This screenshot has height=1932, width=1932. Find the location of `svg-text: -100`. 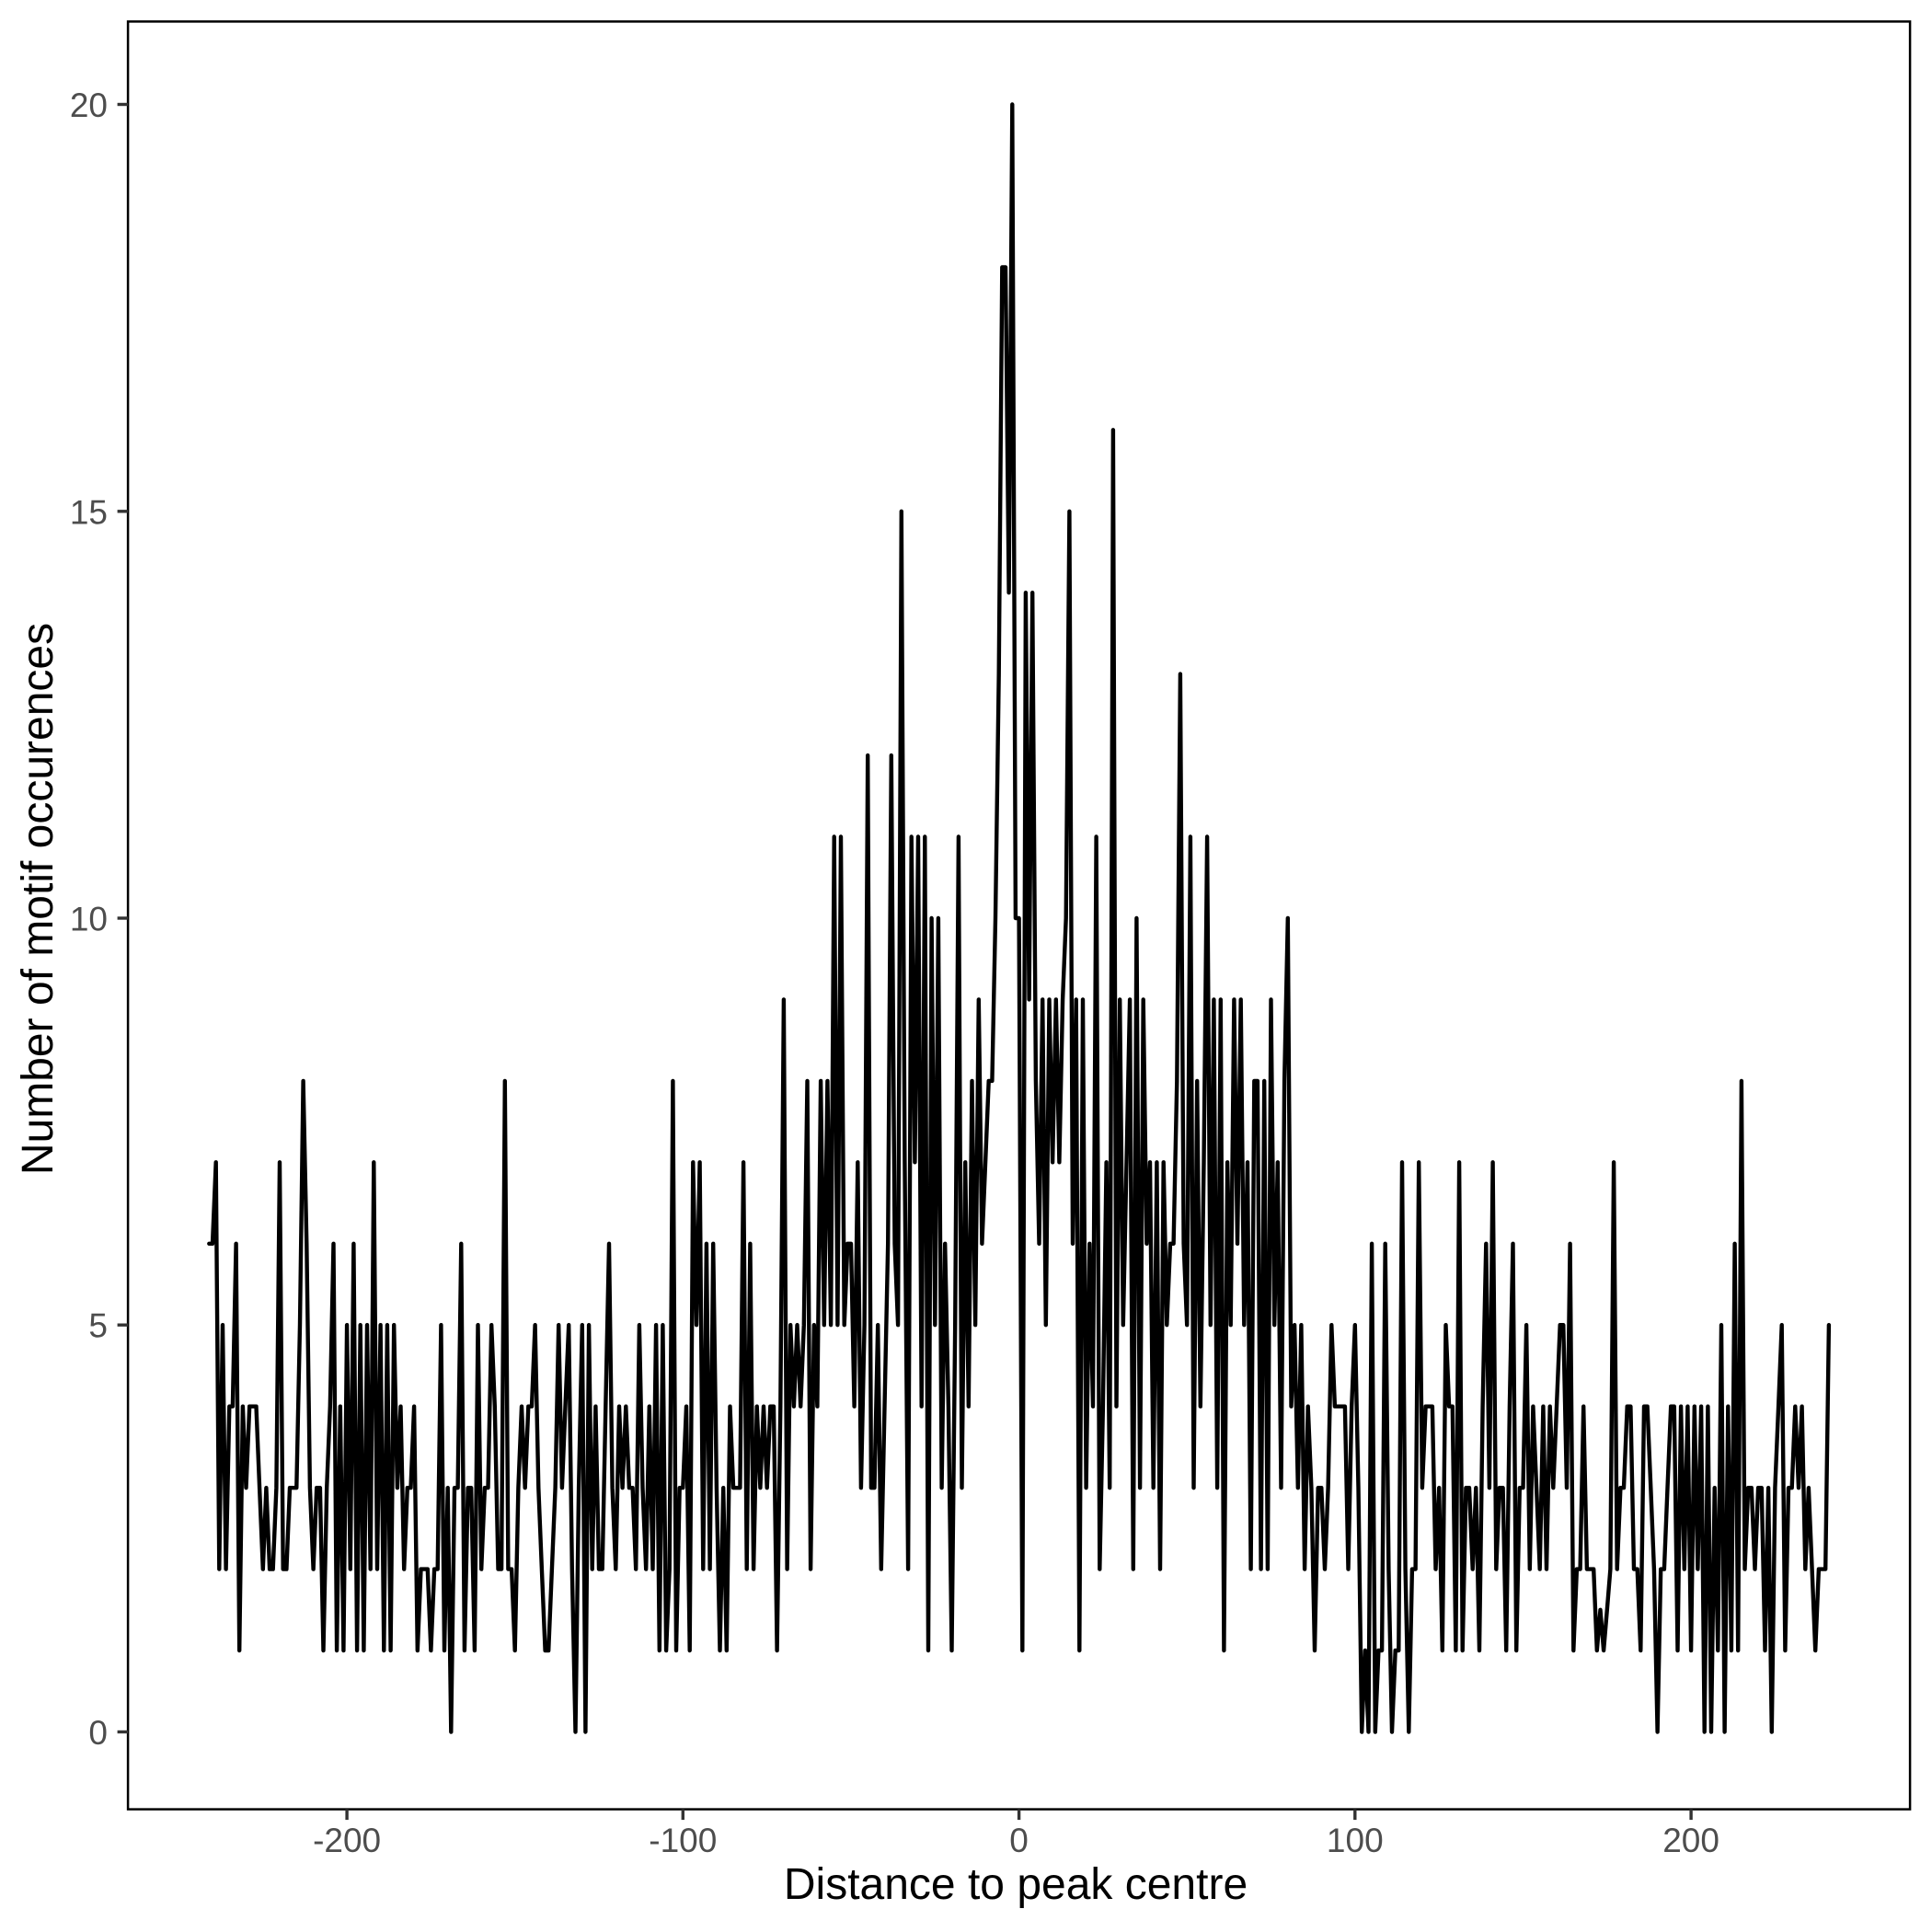

svg-text: -100 is located at coordinates (683, 1840).